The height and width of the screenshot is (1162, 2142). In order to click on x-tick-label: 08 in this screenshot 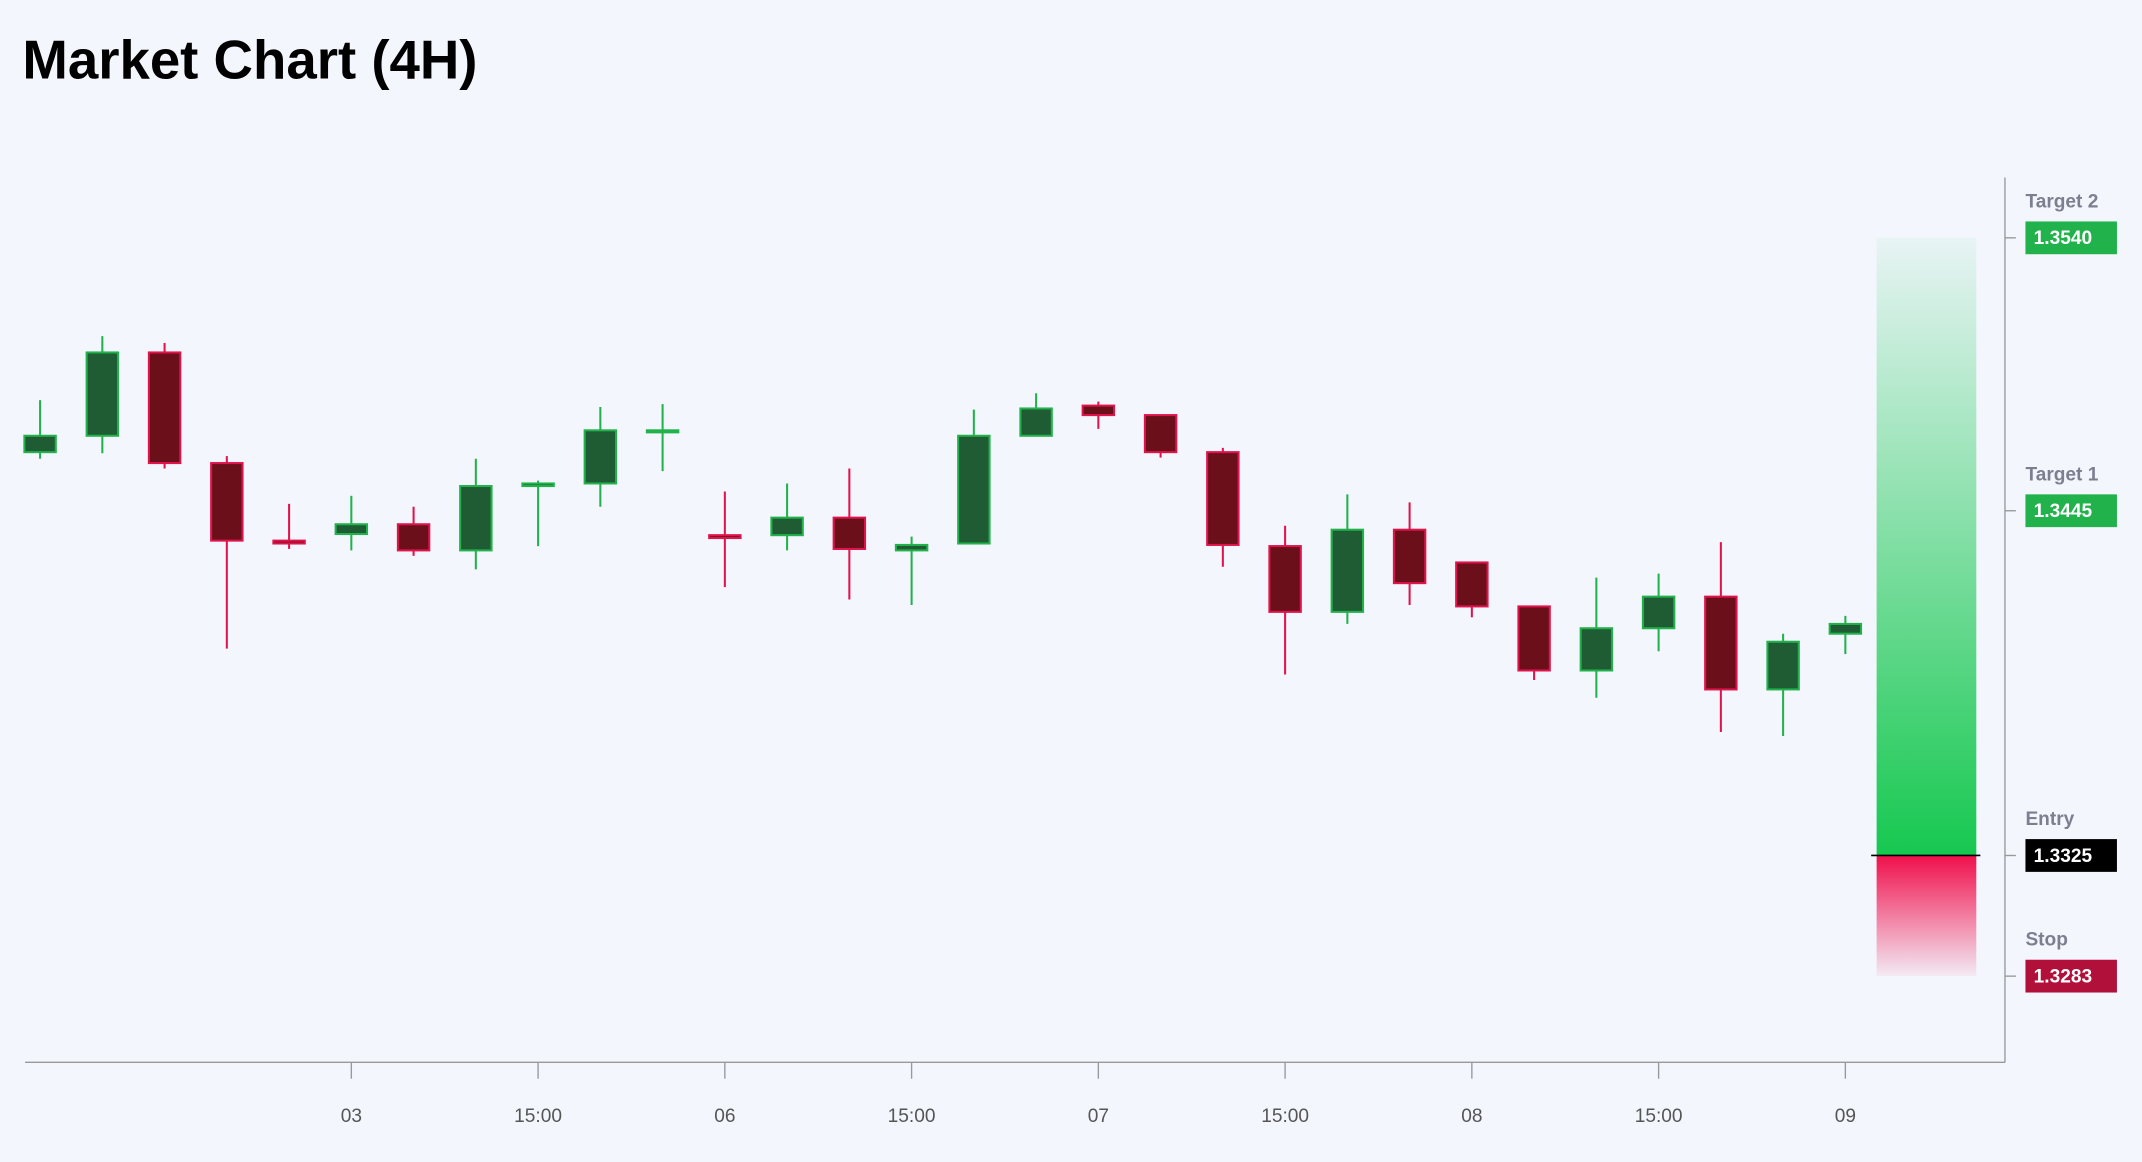, I will do `click(1471, 1116)`.